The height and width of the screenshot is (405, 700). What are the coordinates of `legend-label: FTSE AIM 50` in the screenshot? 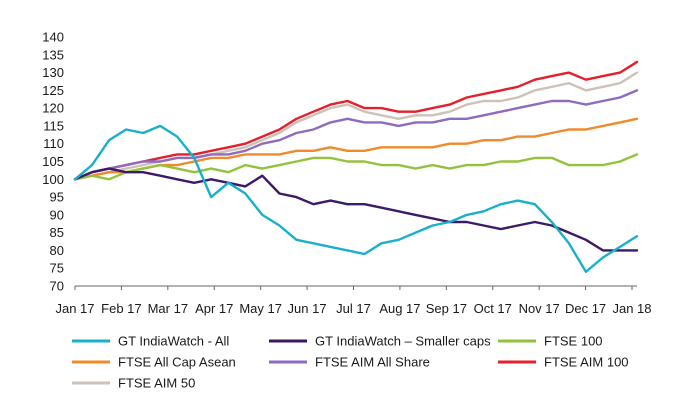 It's located at (156, 383).